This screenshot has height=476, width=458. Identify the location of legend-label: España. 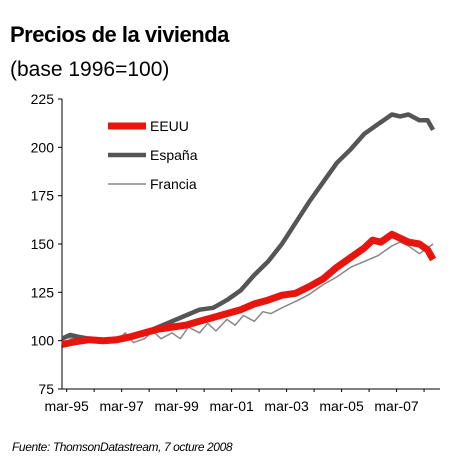
(174, 155).